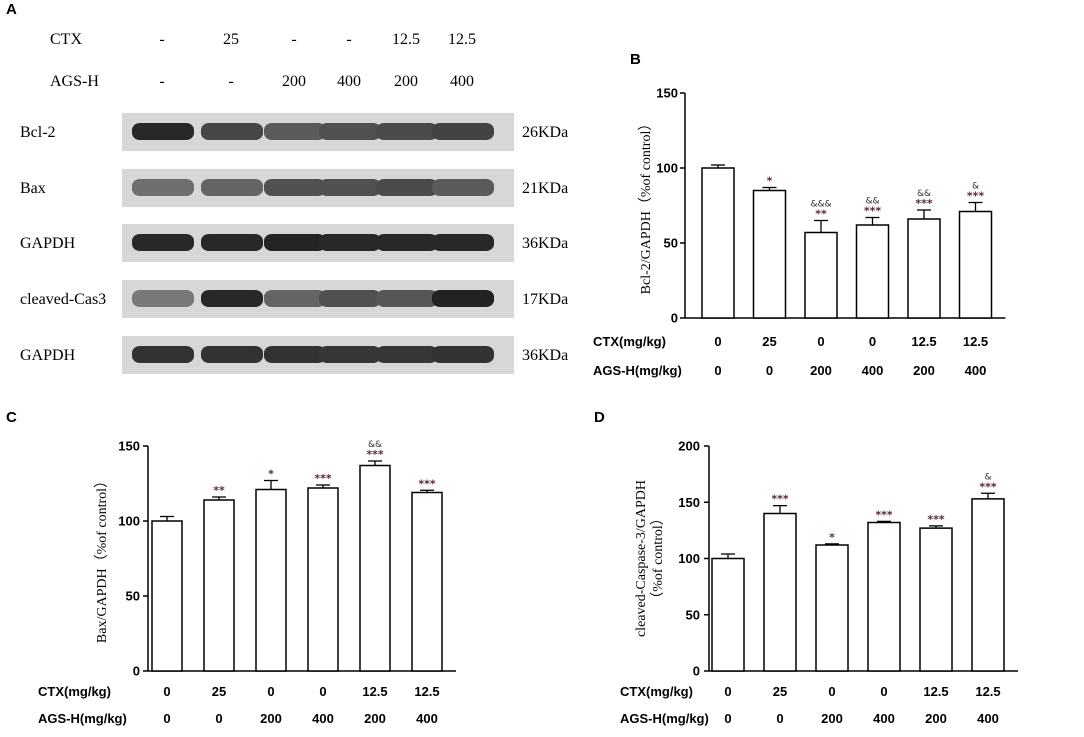 The width and height of the screenshot is (1084, 737). Describe the element at coordinates (48, 243) in the screenshot. I see `band-label: GAPDH` at that location.